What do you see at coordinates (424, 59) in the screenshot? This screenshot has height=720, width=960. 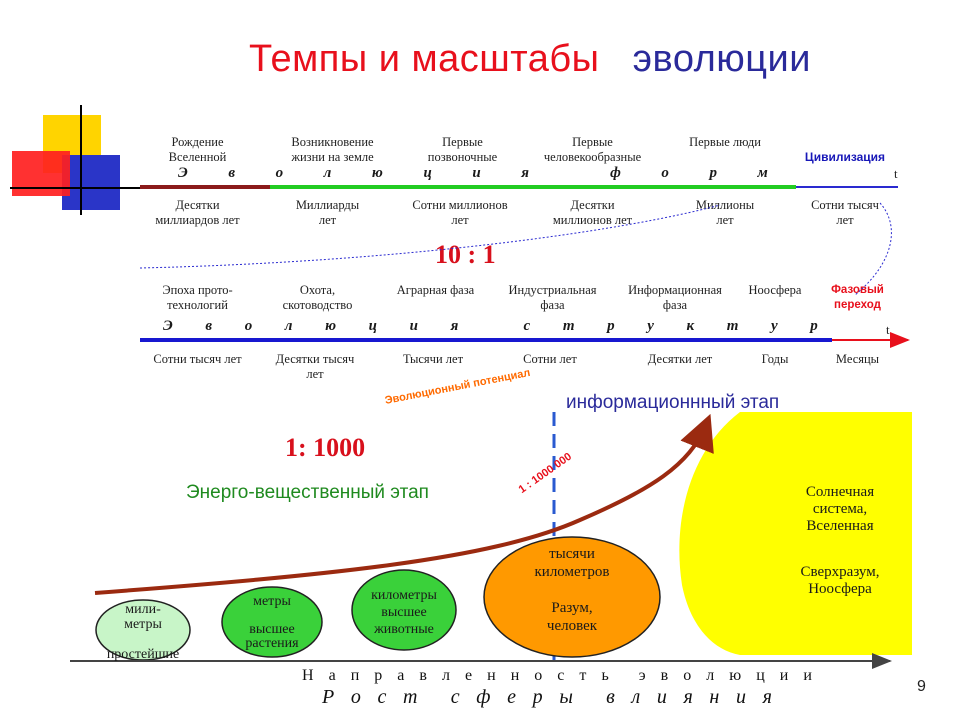 I see `title-part1: Темпы и масштабы` at bounding box center [424, 59].